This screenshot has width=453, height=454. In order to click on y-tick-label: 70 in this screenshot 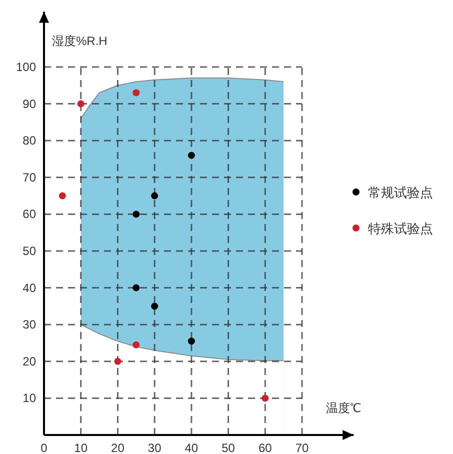, I will do `click(29, 177)`.